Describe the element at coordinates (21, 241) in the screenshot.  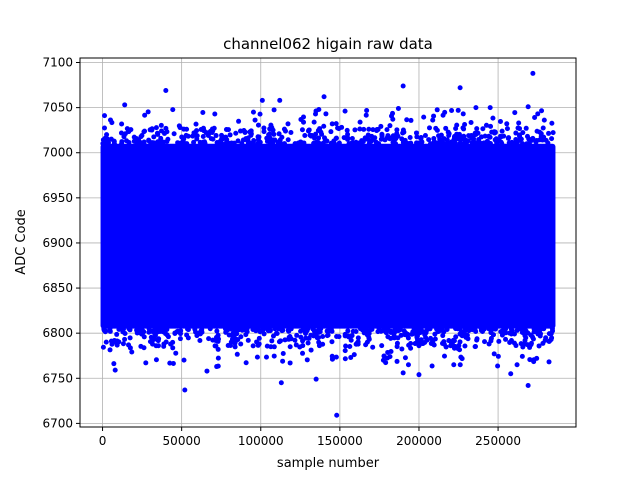
I see `y-axis-label: ADC Code` at that location.